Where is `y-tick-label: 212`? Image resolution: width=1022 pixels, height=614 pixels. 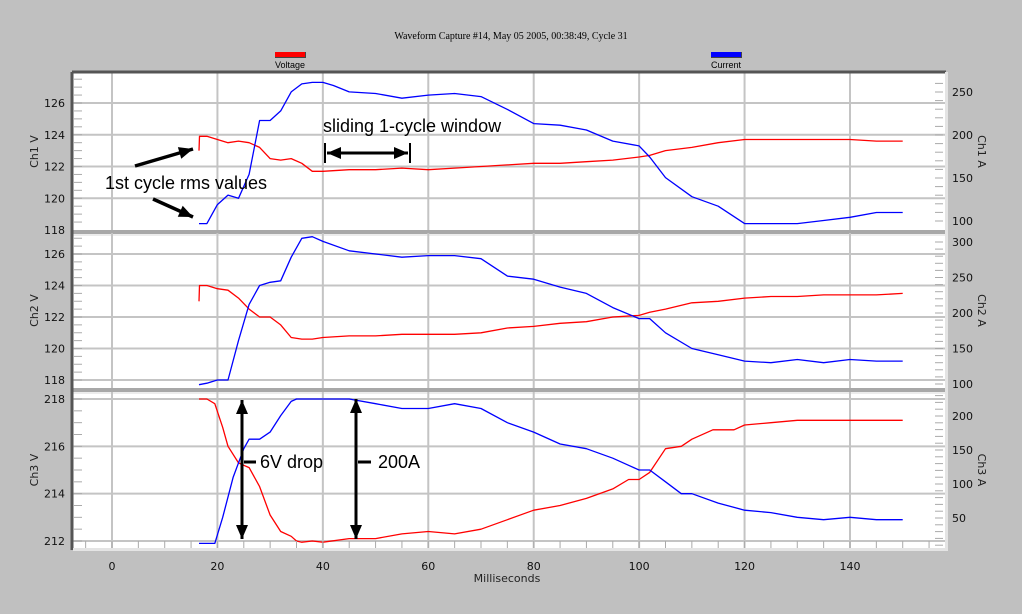
y-tick-label: 212 is located at coordinates (54, 541).